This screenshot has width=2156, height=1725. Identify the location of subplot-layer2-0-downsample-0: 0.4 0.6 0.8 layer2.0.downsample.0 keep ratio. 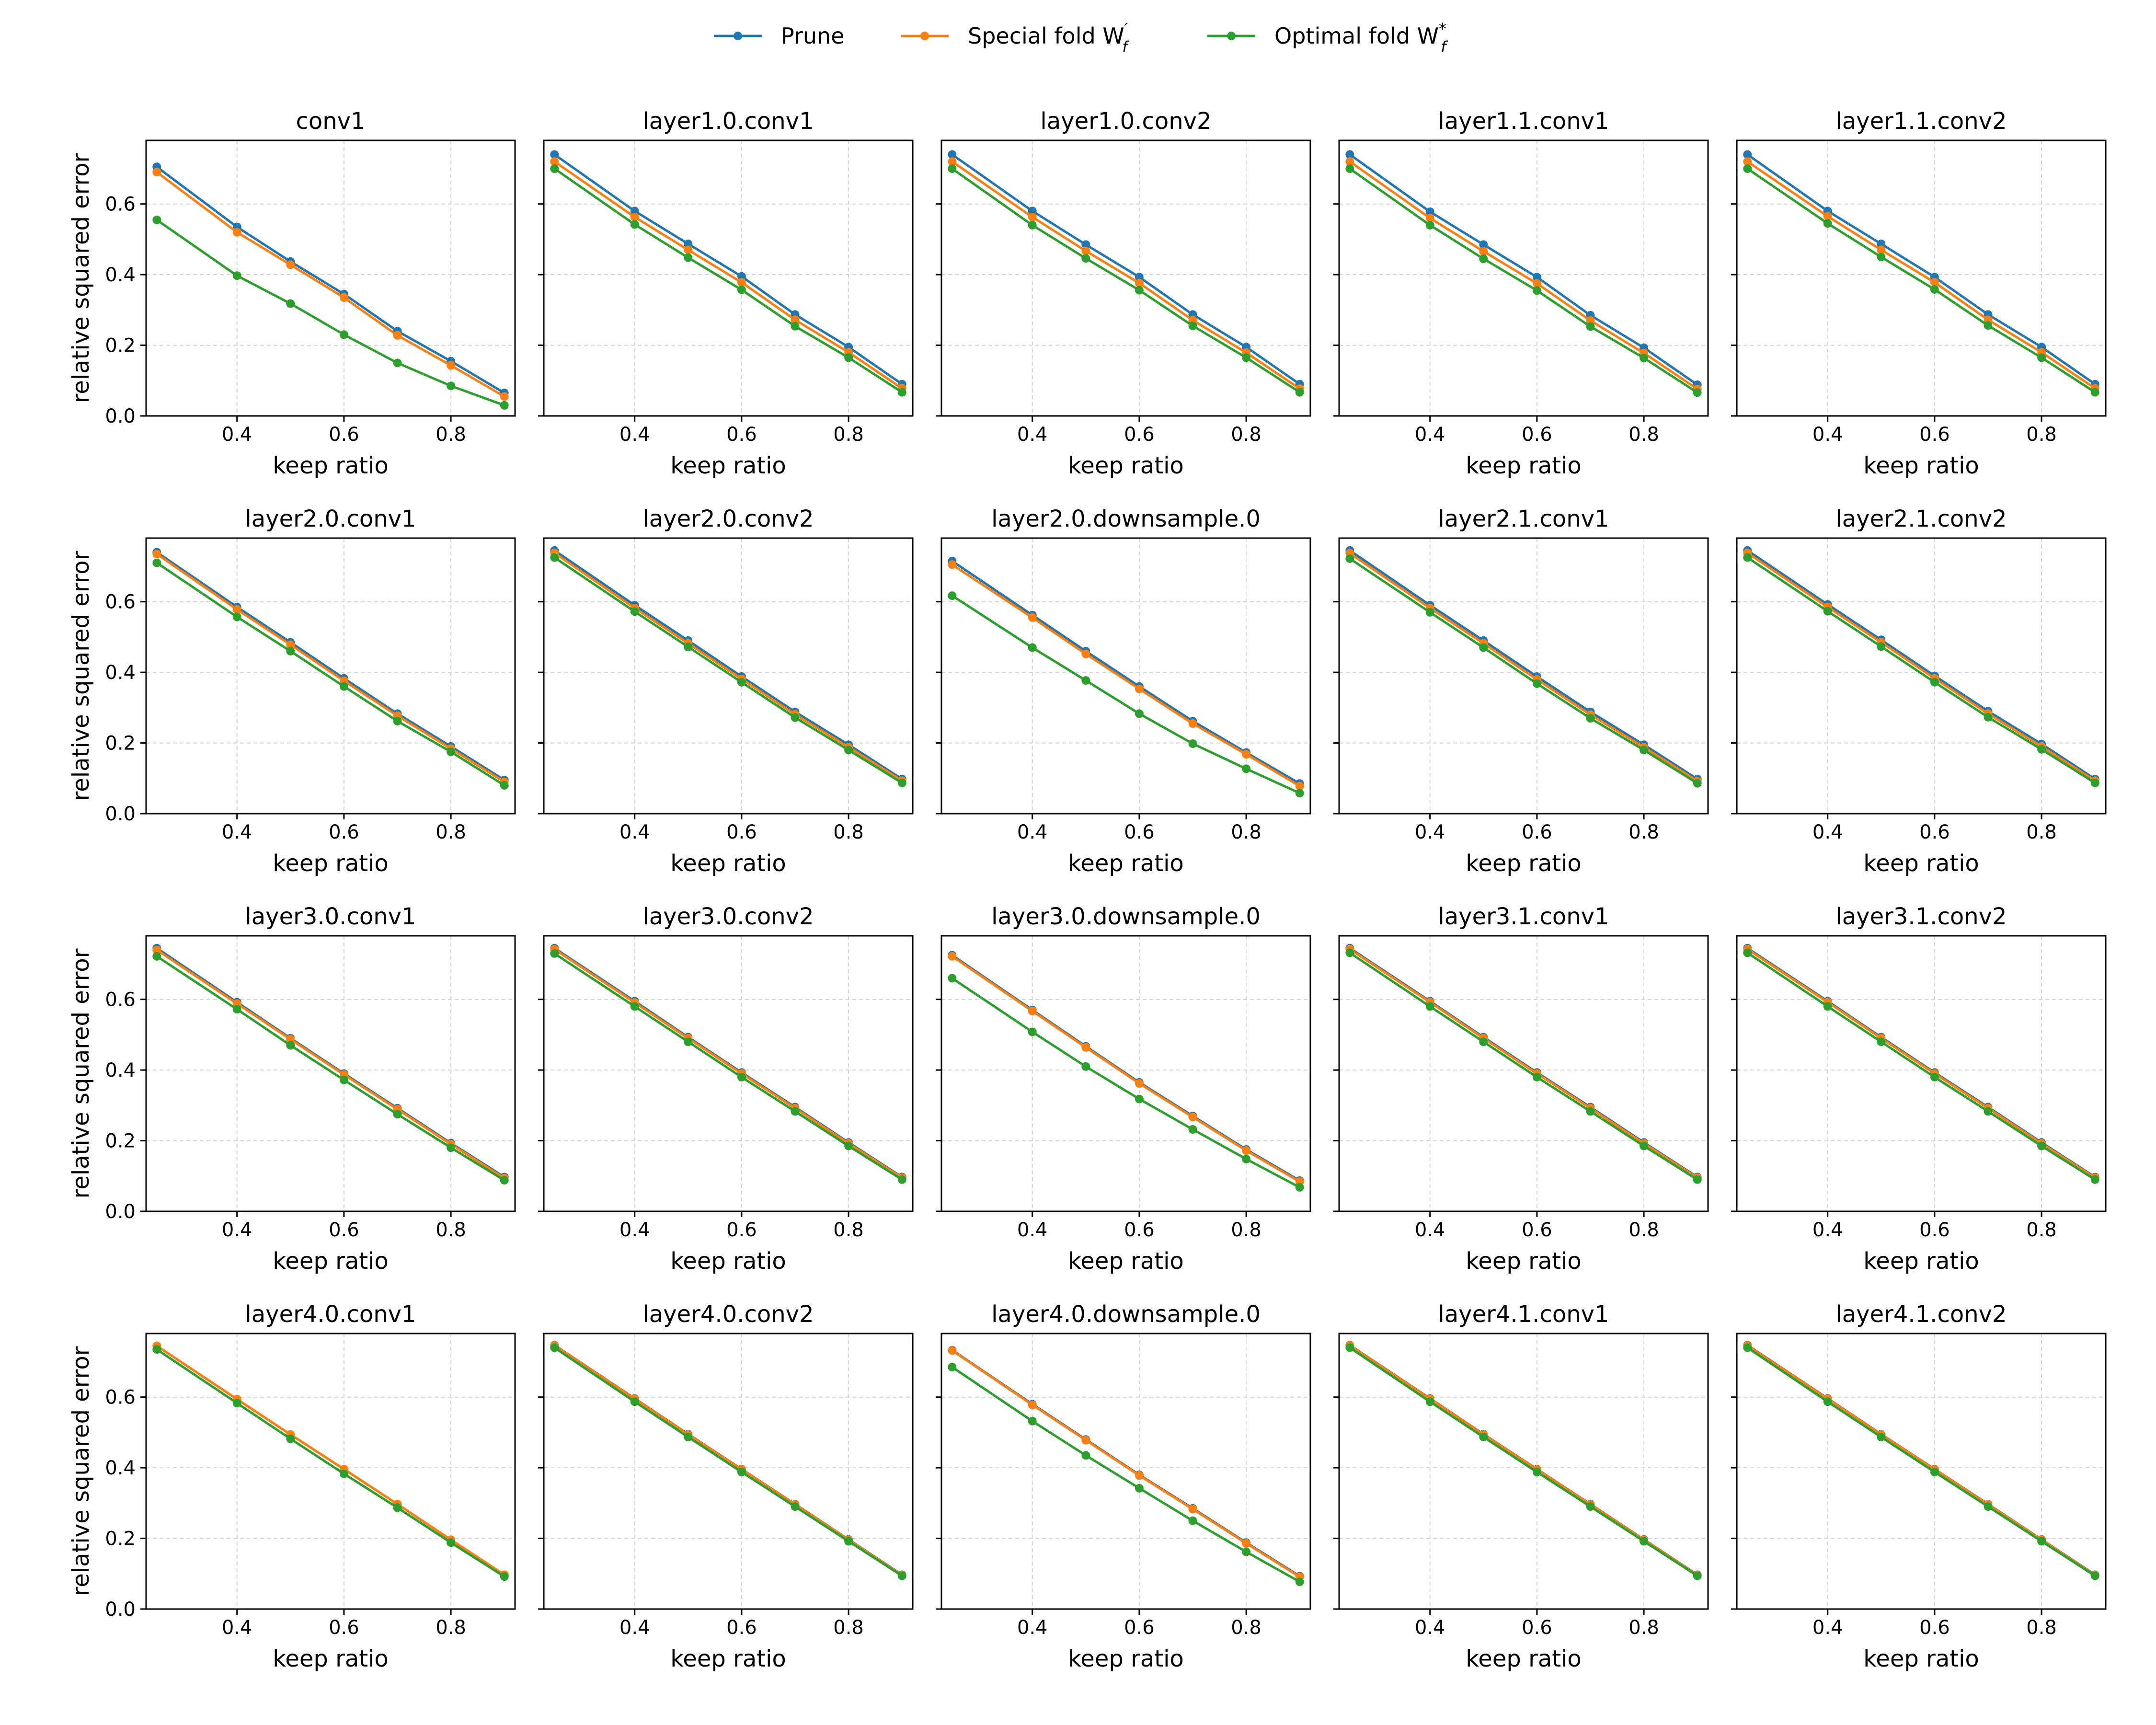
(1123, 691).